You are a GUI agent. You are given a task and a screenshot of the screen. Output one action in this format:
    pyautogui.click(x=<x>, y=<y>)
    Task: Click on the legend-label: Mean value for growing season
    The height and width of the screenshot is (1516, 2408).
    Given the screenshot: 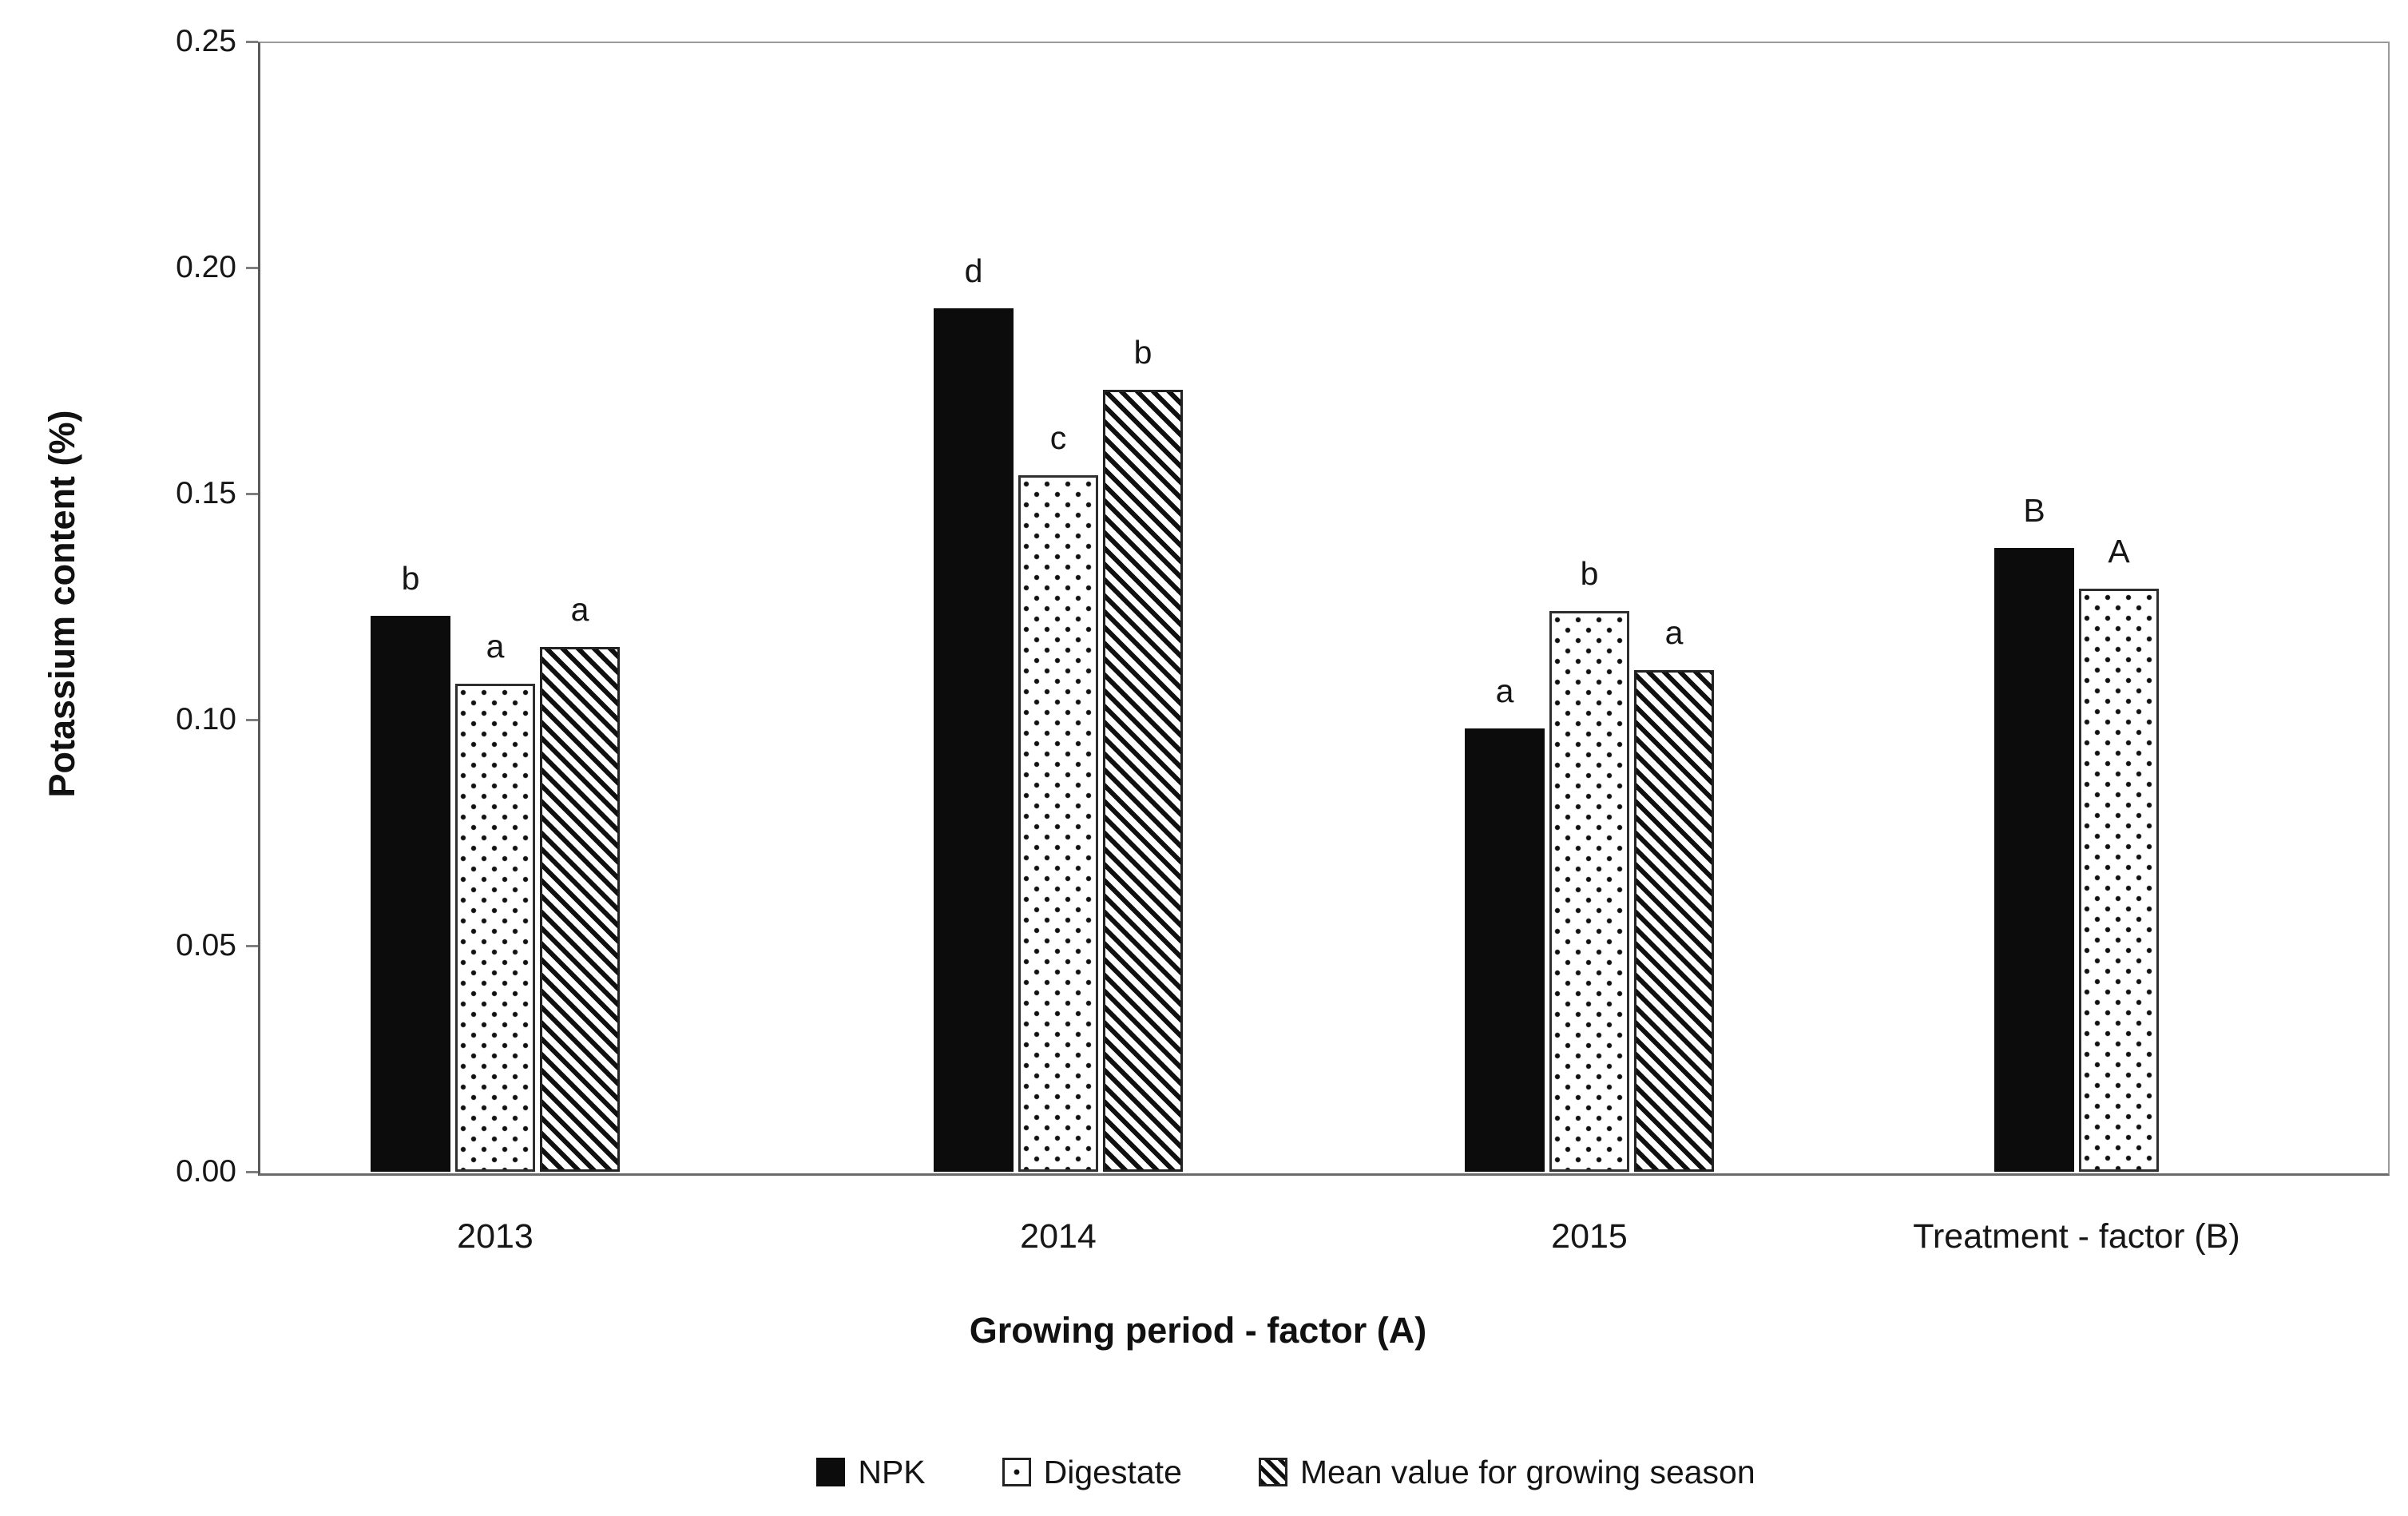 What is the action you would take?
    pyautogui.click(x=1527, y=1472)
    